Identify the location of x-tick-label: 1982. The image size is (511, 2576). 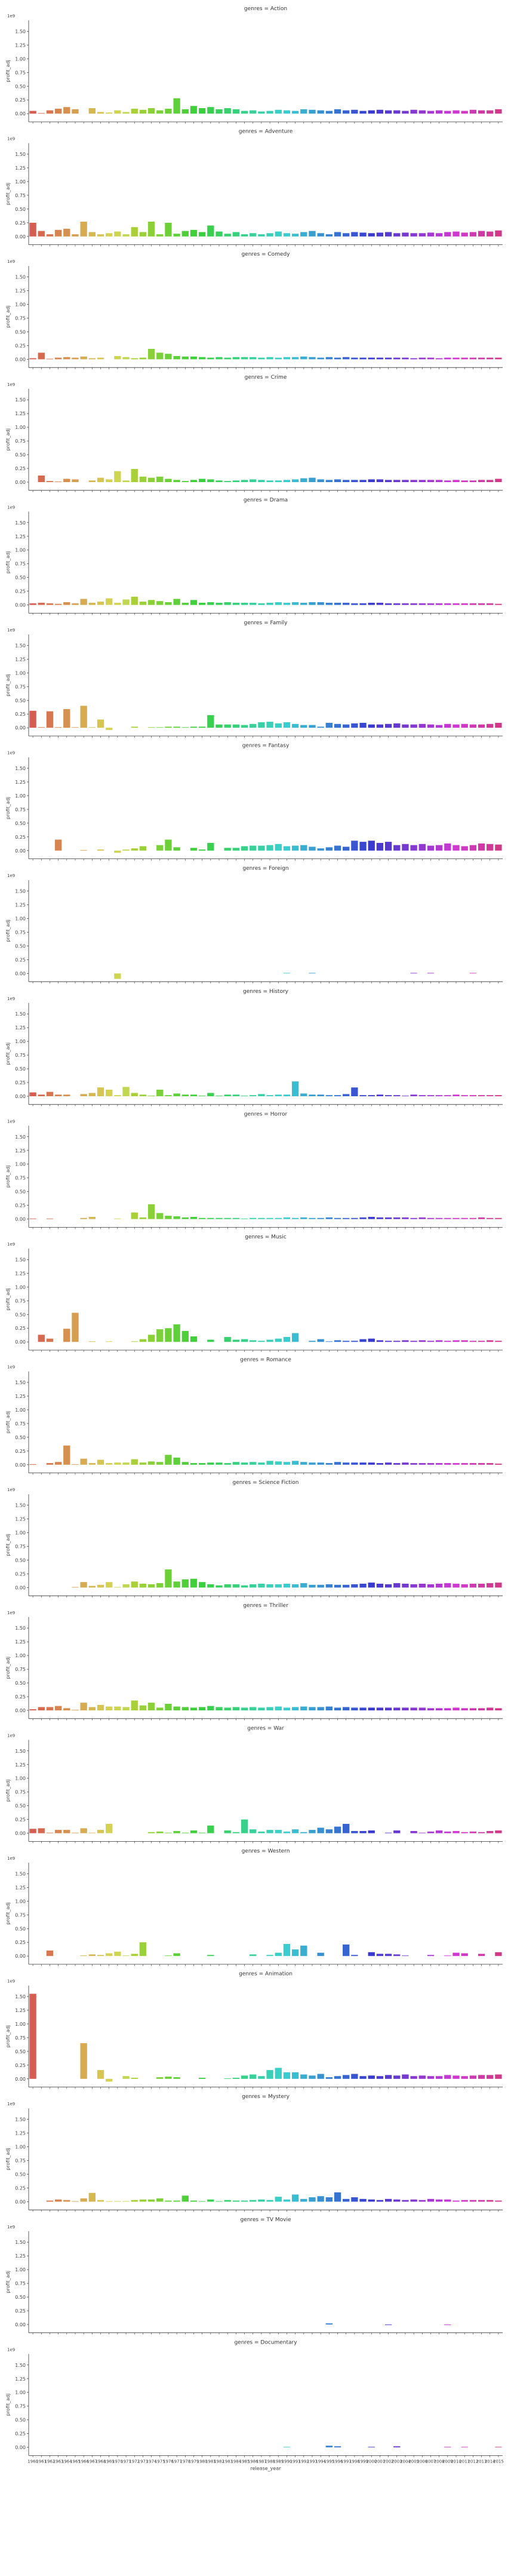
(219, 2461).